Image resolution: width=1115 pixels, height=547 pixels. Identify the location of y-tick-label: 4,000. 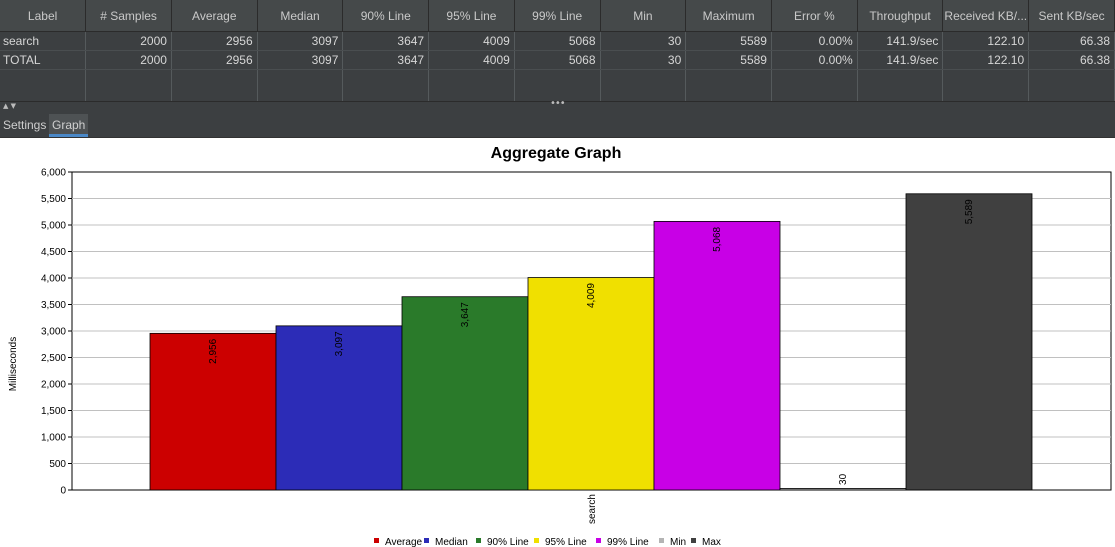
(53, 279).